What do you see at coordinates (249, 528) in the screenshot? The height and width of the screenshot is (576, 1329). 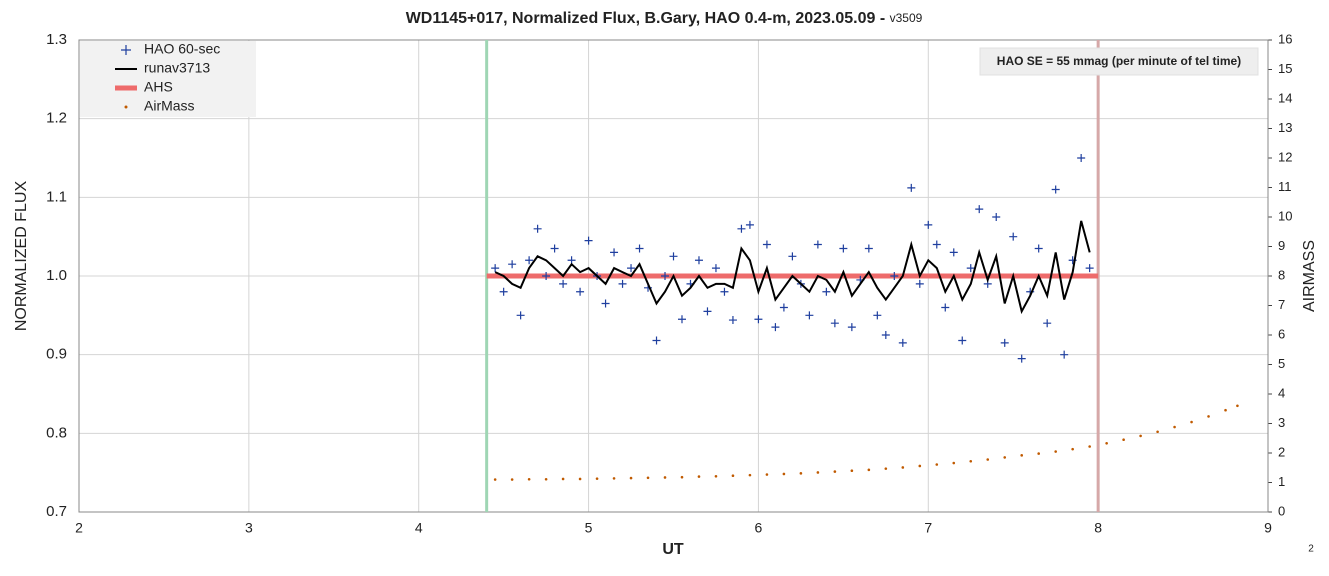 I see `x-tick-label: 3` at bounding box center [249, 528].